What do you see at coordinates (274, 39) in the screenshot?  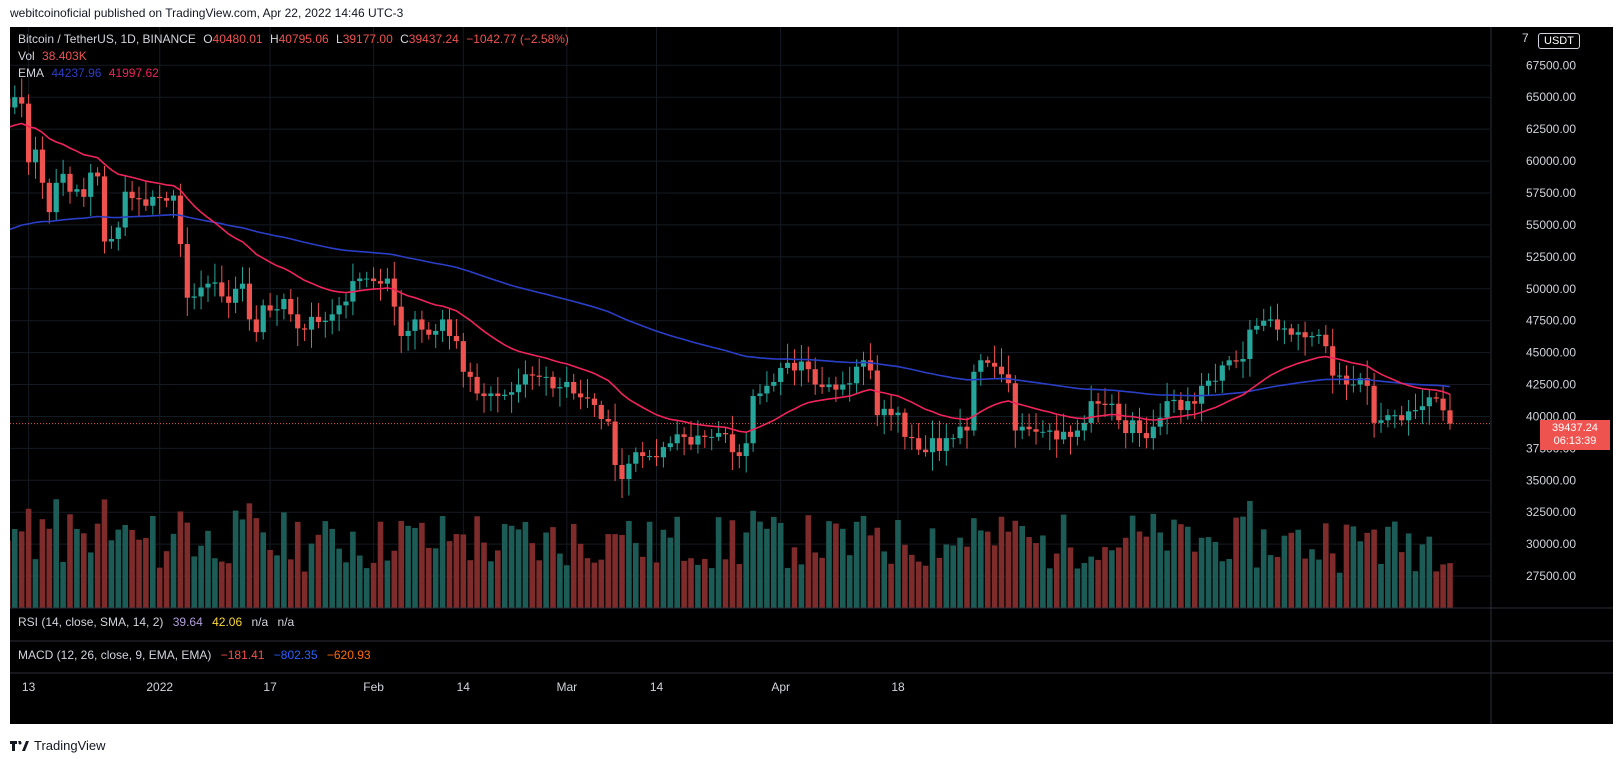 I see `high-label: H` at bounding box center [274, 39].